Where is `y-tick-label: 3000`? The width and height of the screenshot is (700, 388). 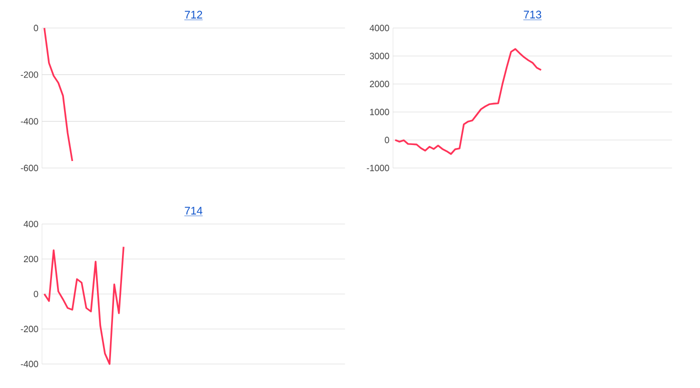
y-tick-label: 3000 is located at coordinates (380, 56).